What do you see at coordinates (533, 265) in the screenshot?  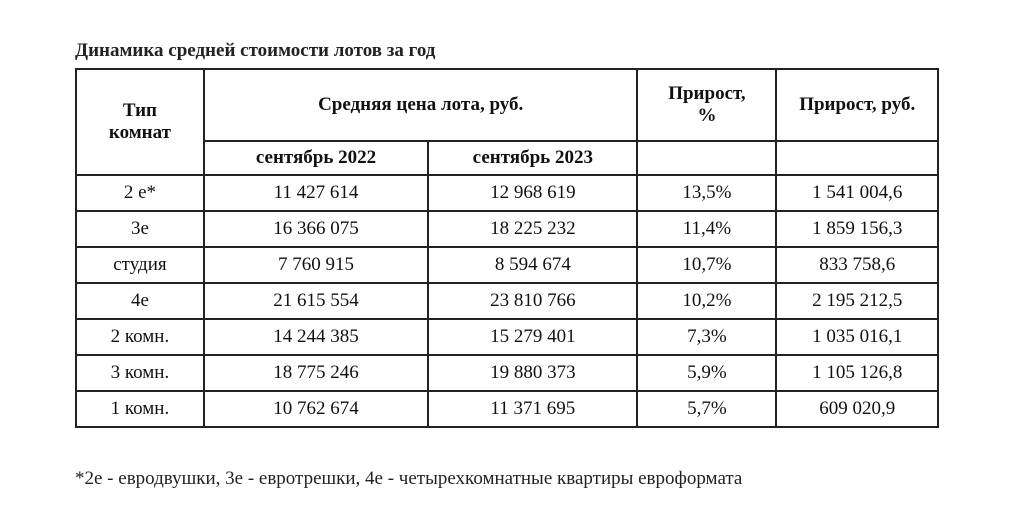 I see `cell-sep2023: 8 594 674` at bounding box center [533, 265].